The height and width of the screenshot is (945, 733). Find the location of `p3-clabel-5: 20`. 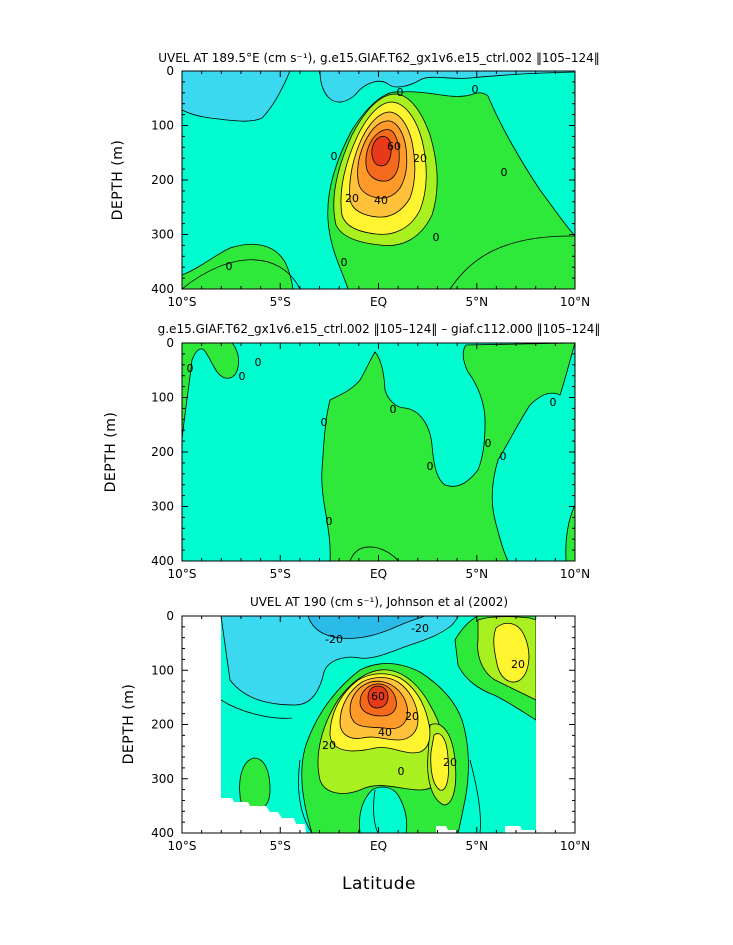

p3-clabel-5: 20 is located at coordinates (412, 716).